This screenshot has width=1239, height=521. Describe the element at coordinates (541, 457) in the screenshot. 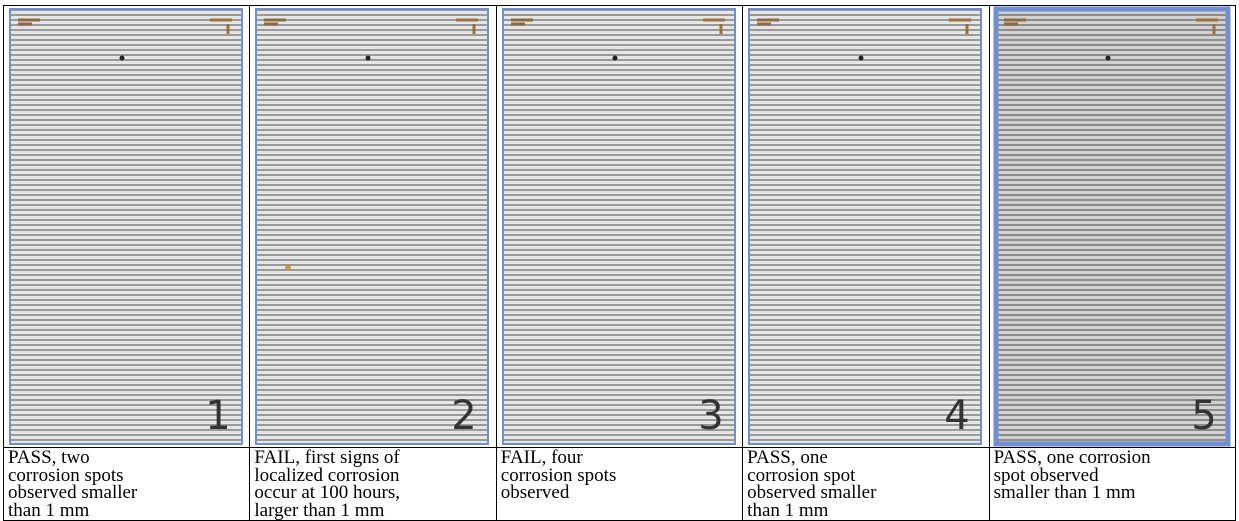

I see `caption-line: FAIL, four` at that location.